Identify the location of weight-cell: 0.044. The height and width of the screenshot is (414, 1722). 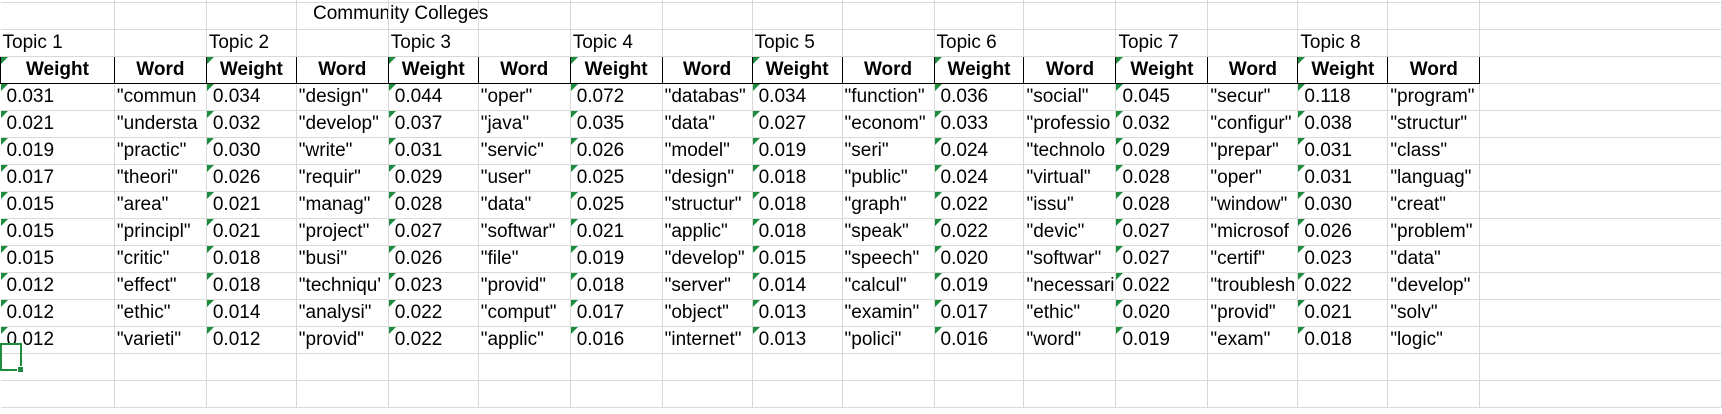
(433, 97).